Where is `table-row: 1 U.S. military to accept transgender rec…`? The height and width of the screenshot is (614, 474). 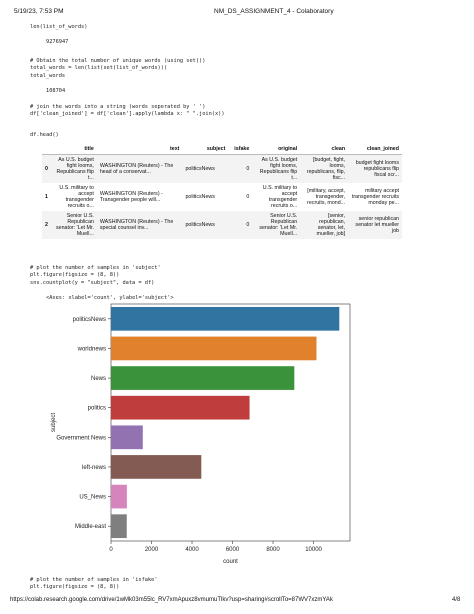
table-row: 1 U.S. military to accept transgender rec… is located at coordinates (222, 197).